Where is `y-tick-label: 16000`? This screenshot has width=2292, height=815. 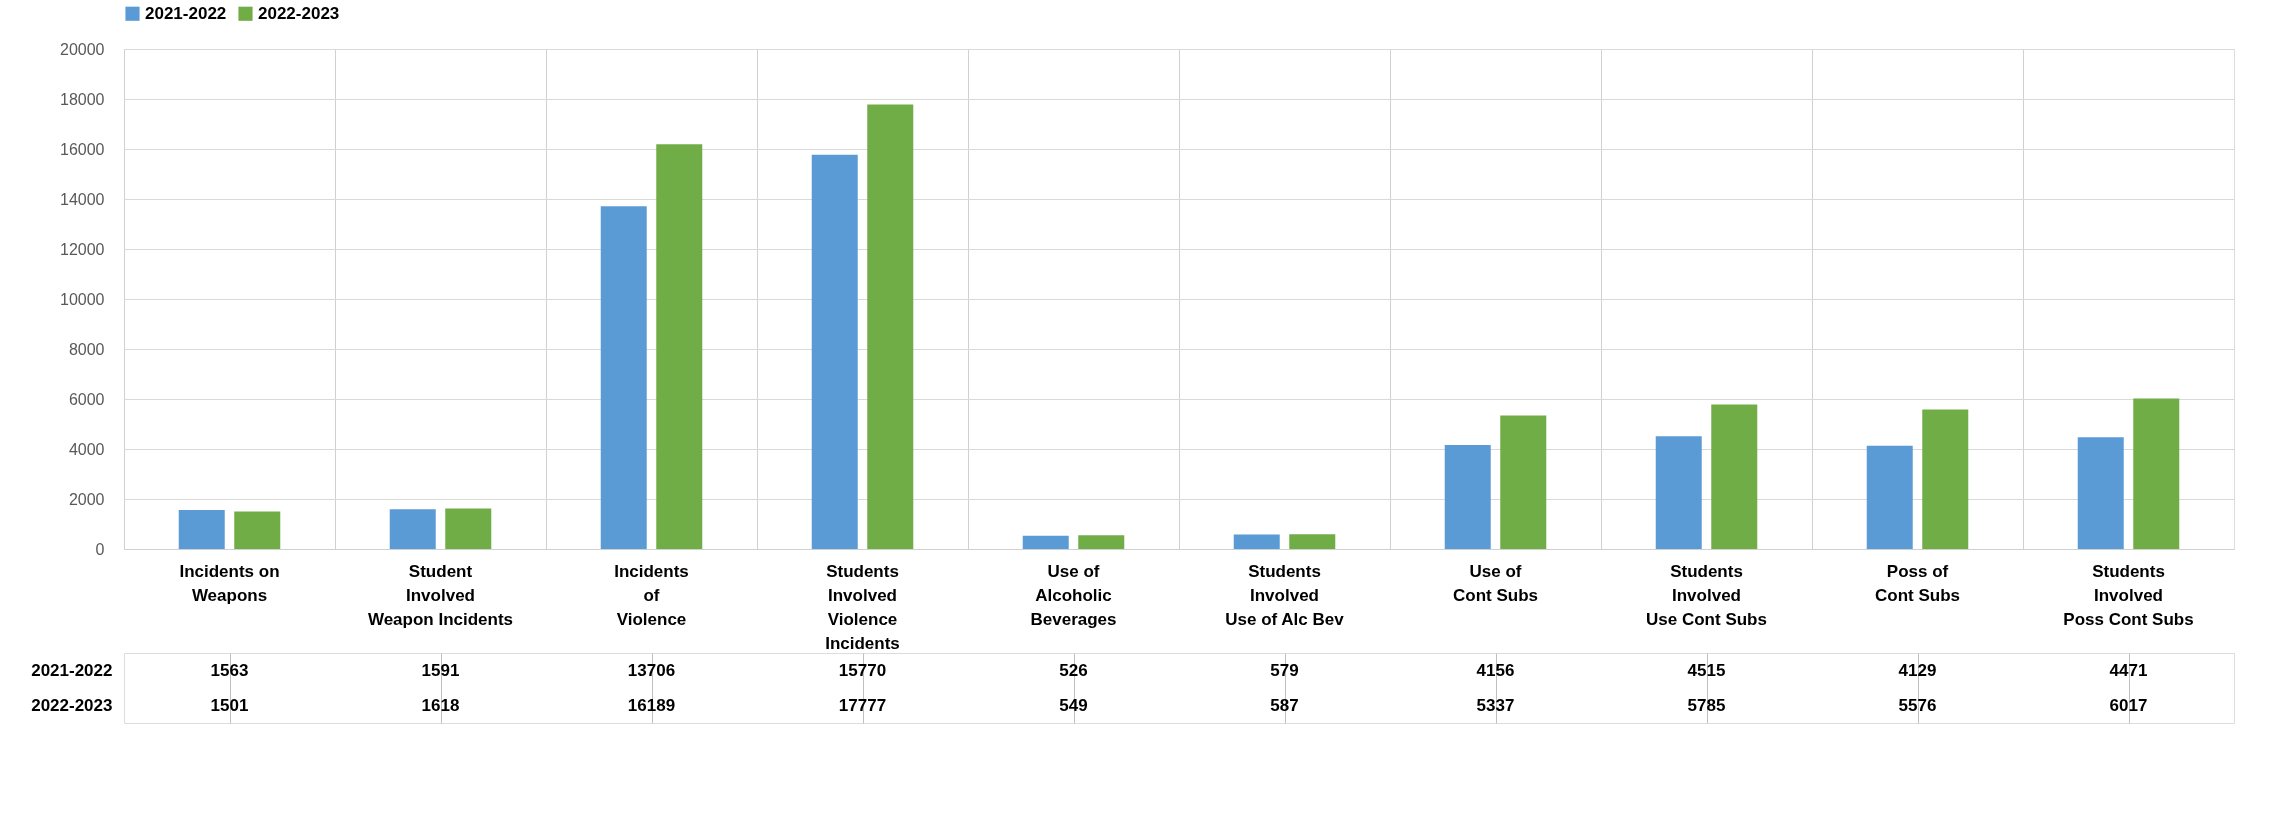
y-tick-label: 16000 is located at coordinates (82, 149).